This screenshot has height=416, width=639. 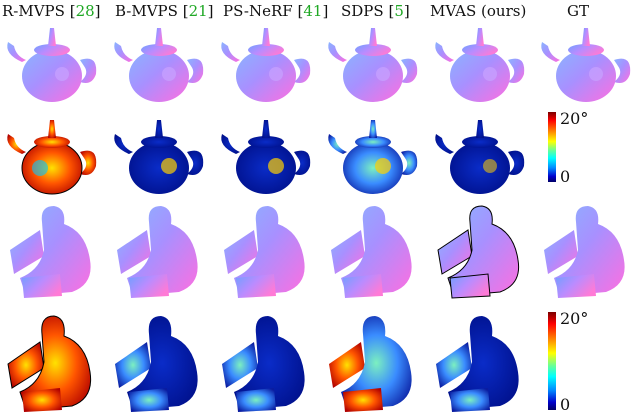 I want to click on col-header-ps-nerf: PS-NeRF [41], so click(x=276, y=11).